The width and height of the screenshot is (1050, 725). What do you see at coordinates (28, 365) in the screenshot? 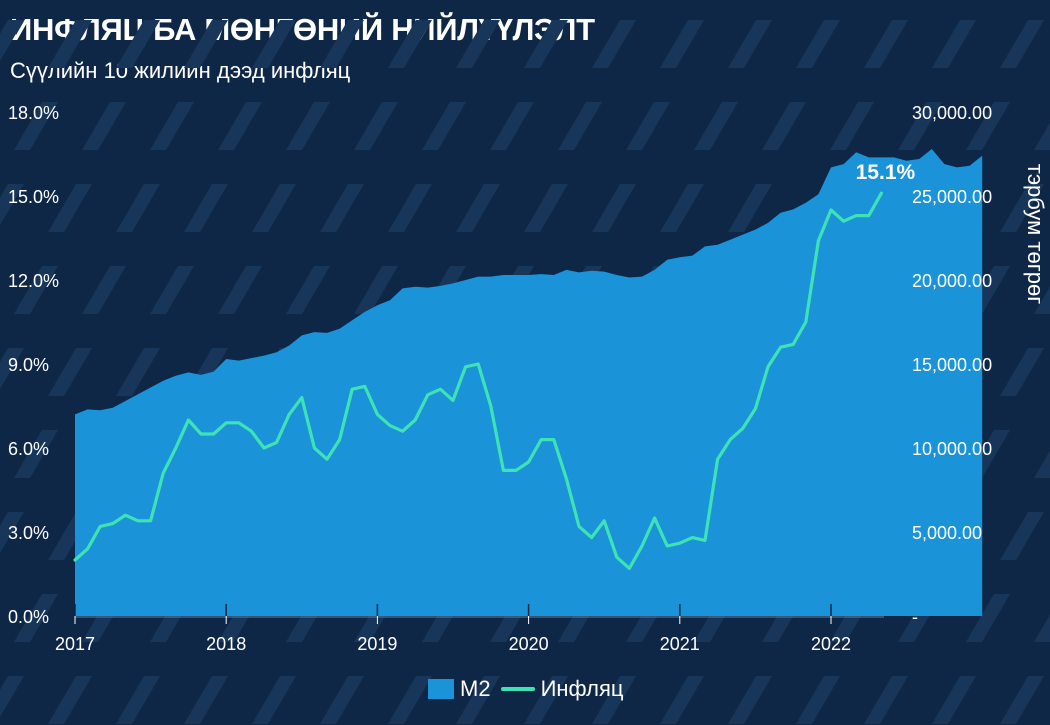
I see `y-left-tick-label: 9.0%` at bounding box center [28, 365].